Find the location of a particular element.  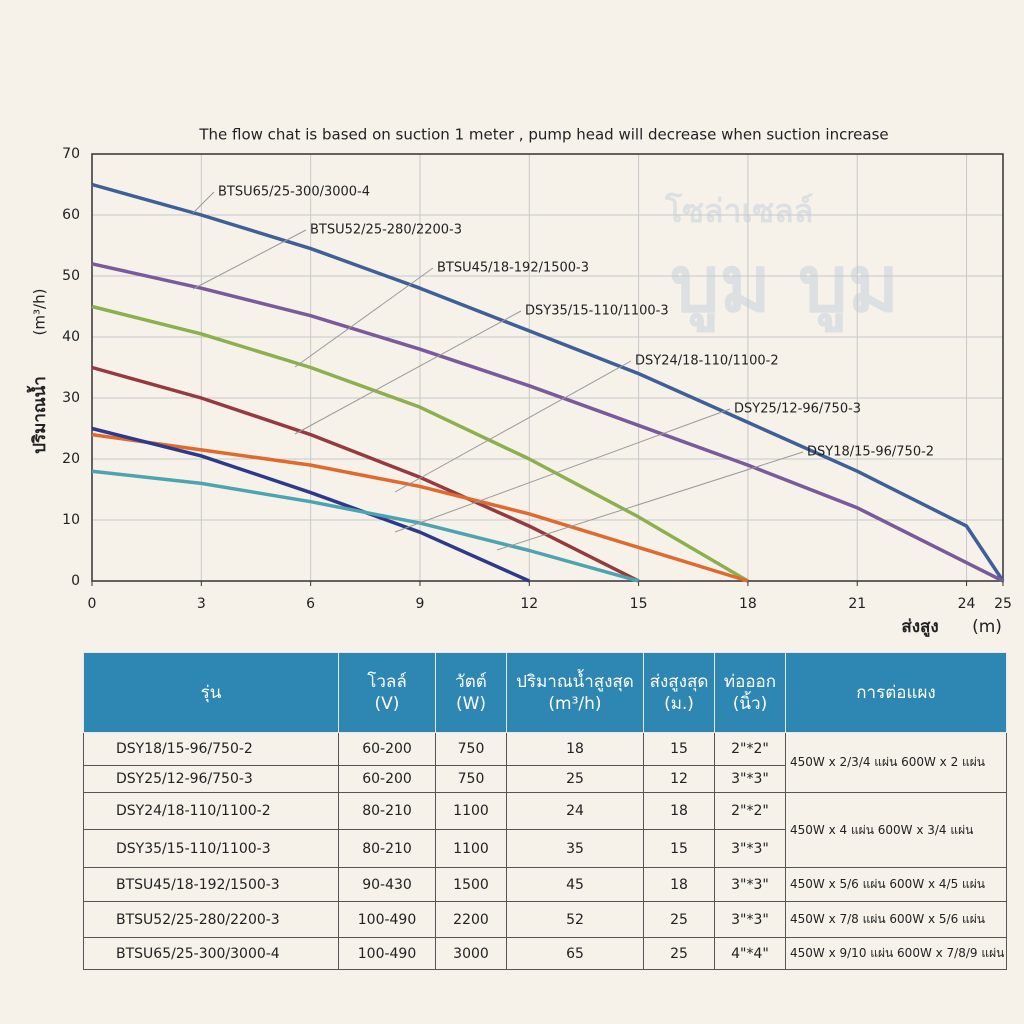

header-cell: วัตต์ (W) is located at coordinates (471, 692).